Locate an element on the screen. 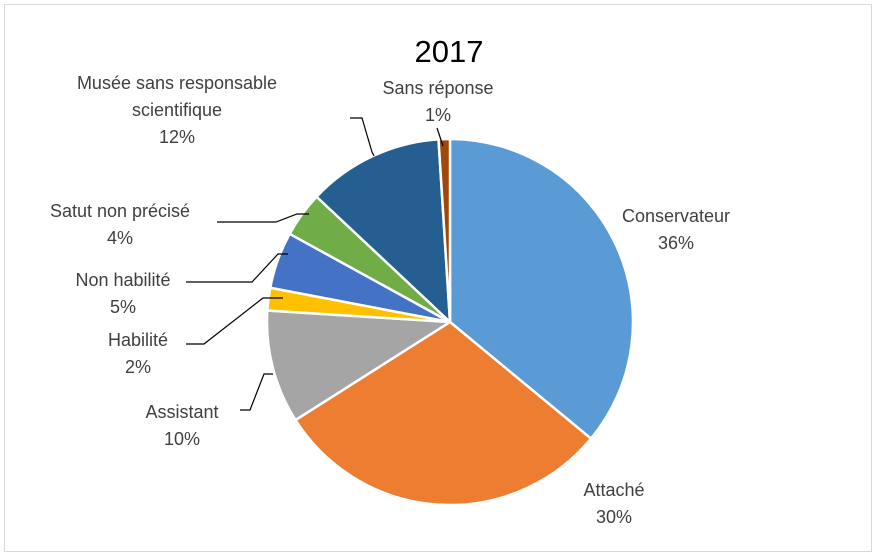 This screenshot has width=878, height=558. slice-percentage: 4% is located at coordinates (120, 238).